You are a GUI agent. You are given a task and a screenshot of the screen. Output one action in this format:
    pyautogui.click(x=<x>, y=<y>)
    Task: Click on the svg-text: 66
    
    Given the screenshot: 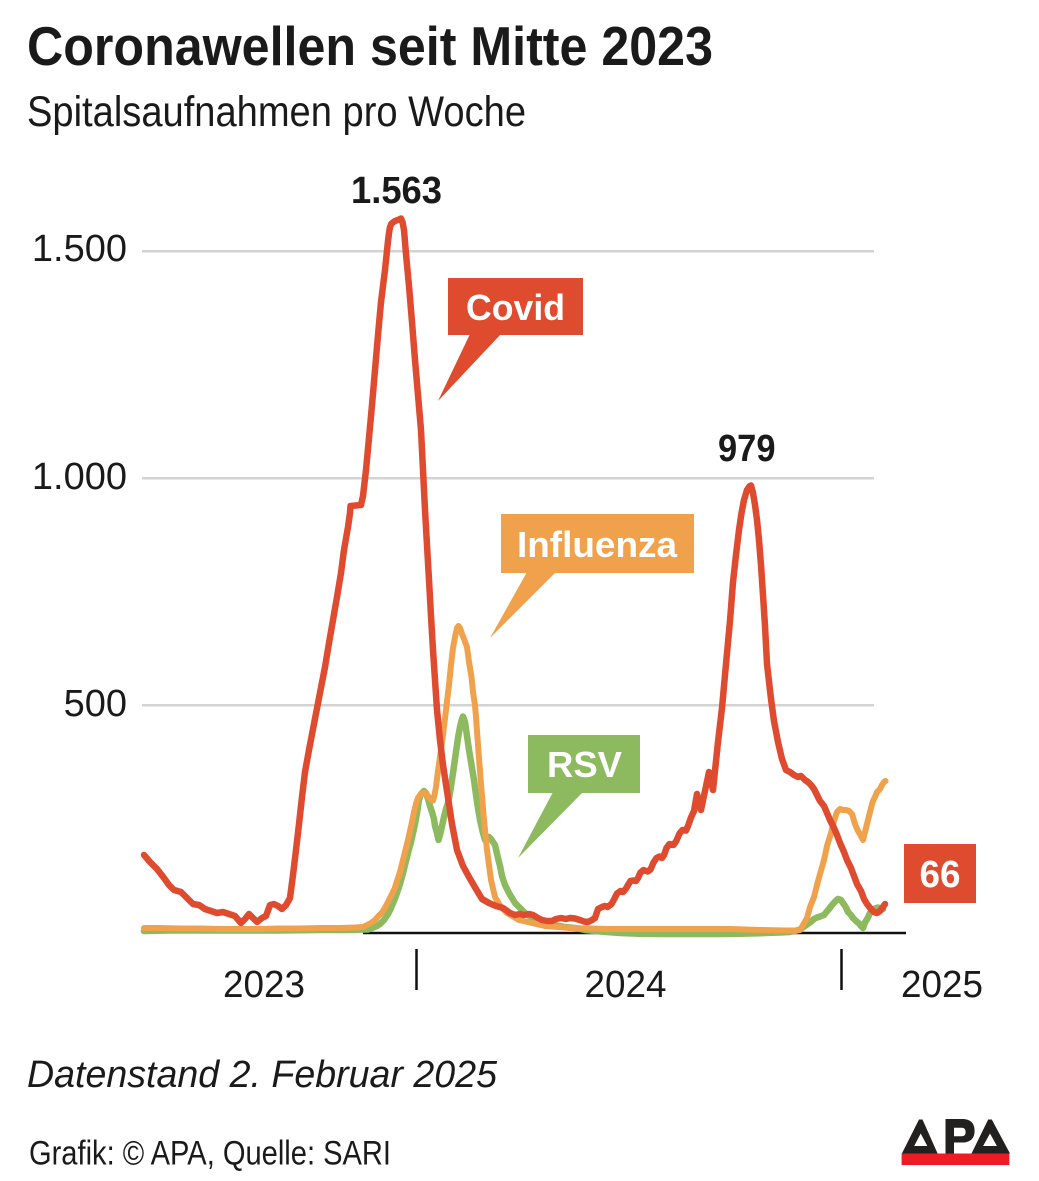 What is the action you would take?
    pyautogui.click(x=940, y=875)
    